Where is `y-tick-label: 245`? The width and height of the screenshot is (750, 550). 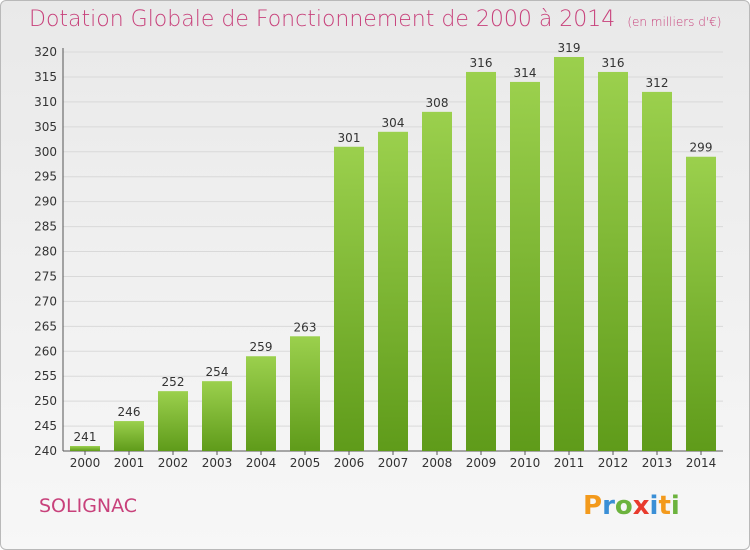 y-tick-label: 245 is located at coordinates (45, 426).